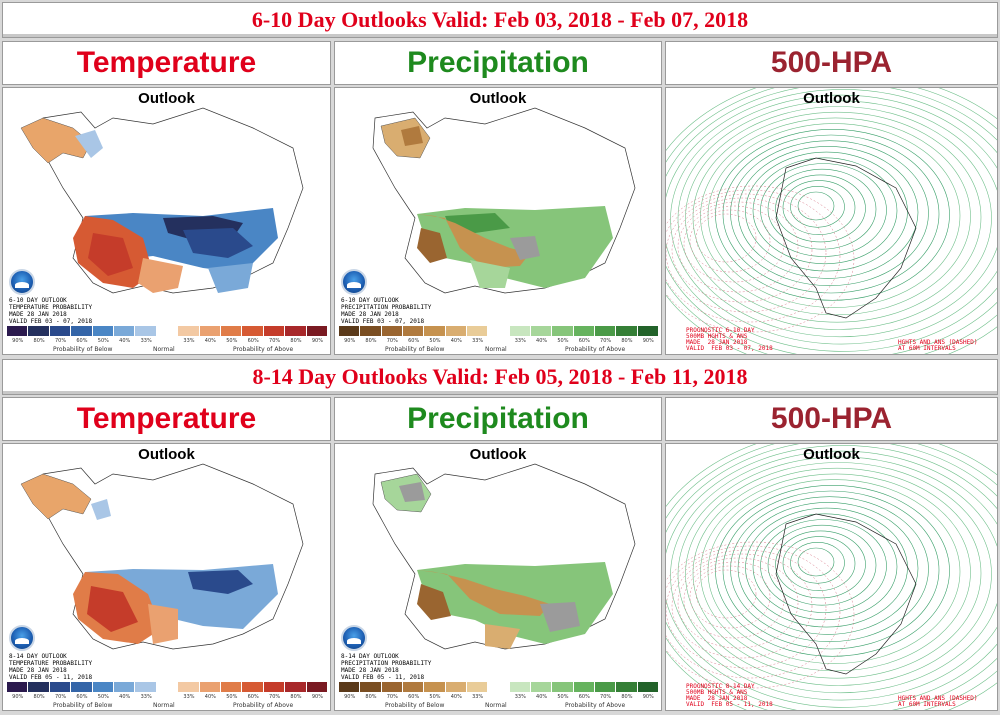 The width and height of the screenshot is (1000, 715). What do you see at coordinates (717, 342) in the screenshot?
I see `hpa-info-left-line-3: MADE 28 JAN 2018` at bounding box center [717, 342].